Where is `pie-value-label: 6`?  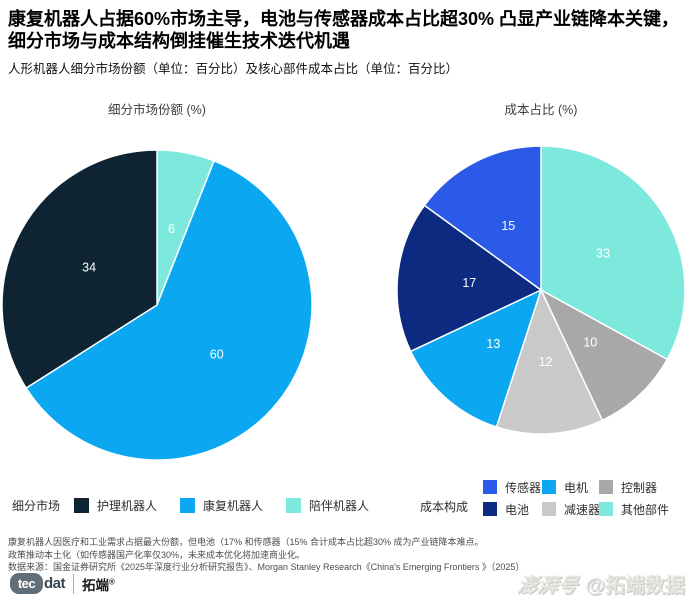
pie-value-label: 6 is located at coordinates (171, 229).